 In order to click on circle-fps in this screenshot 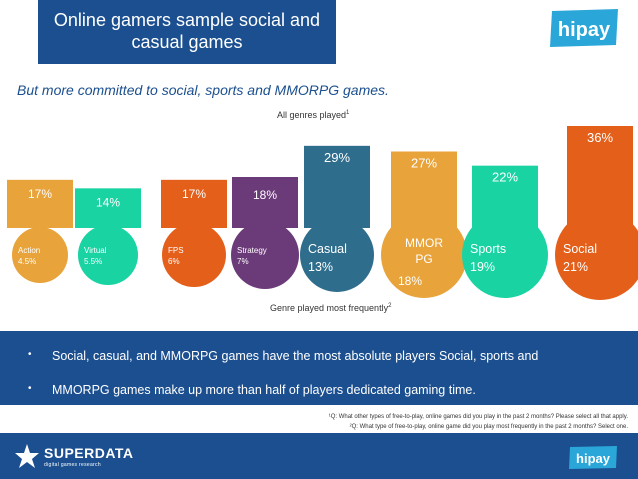, I will do `click(194, 255)`.